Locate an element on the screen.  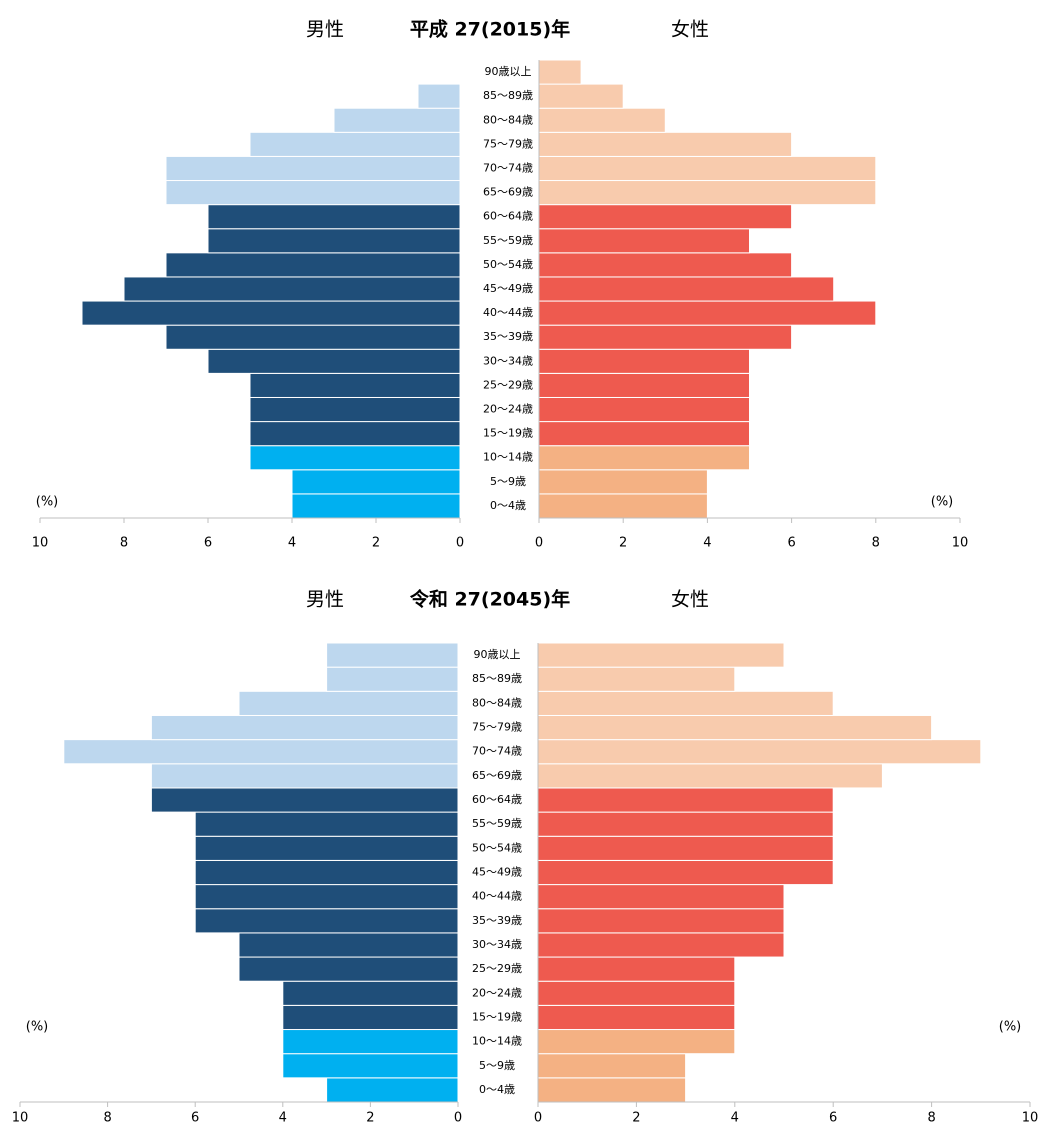
category-label: 30～34歳 is located at coordinates (497, 944).